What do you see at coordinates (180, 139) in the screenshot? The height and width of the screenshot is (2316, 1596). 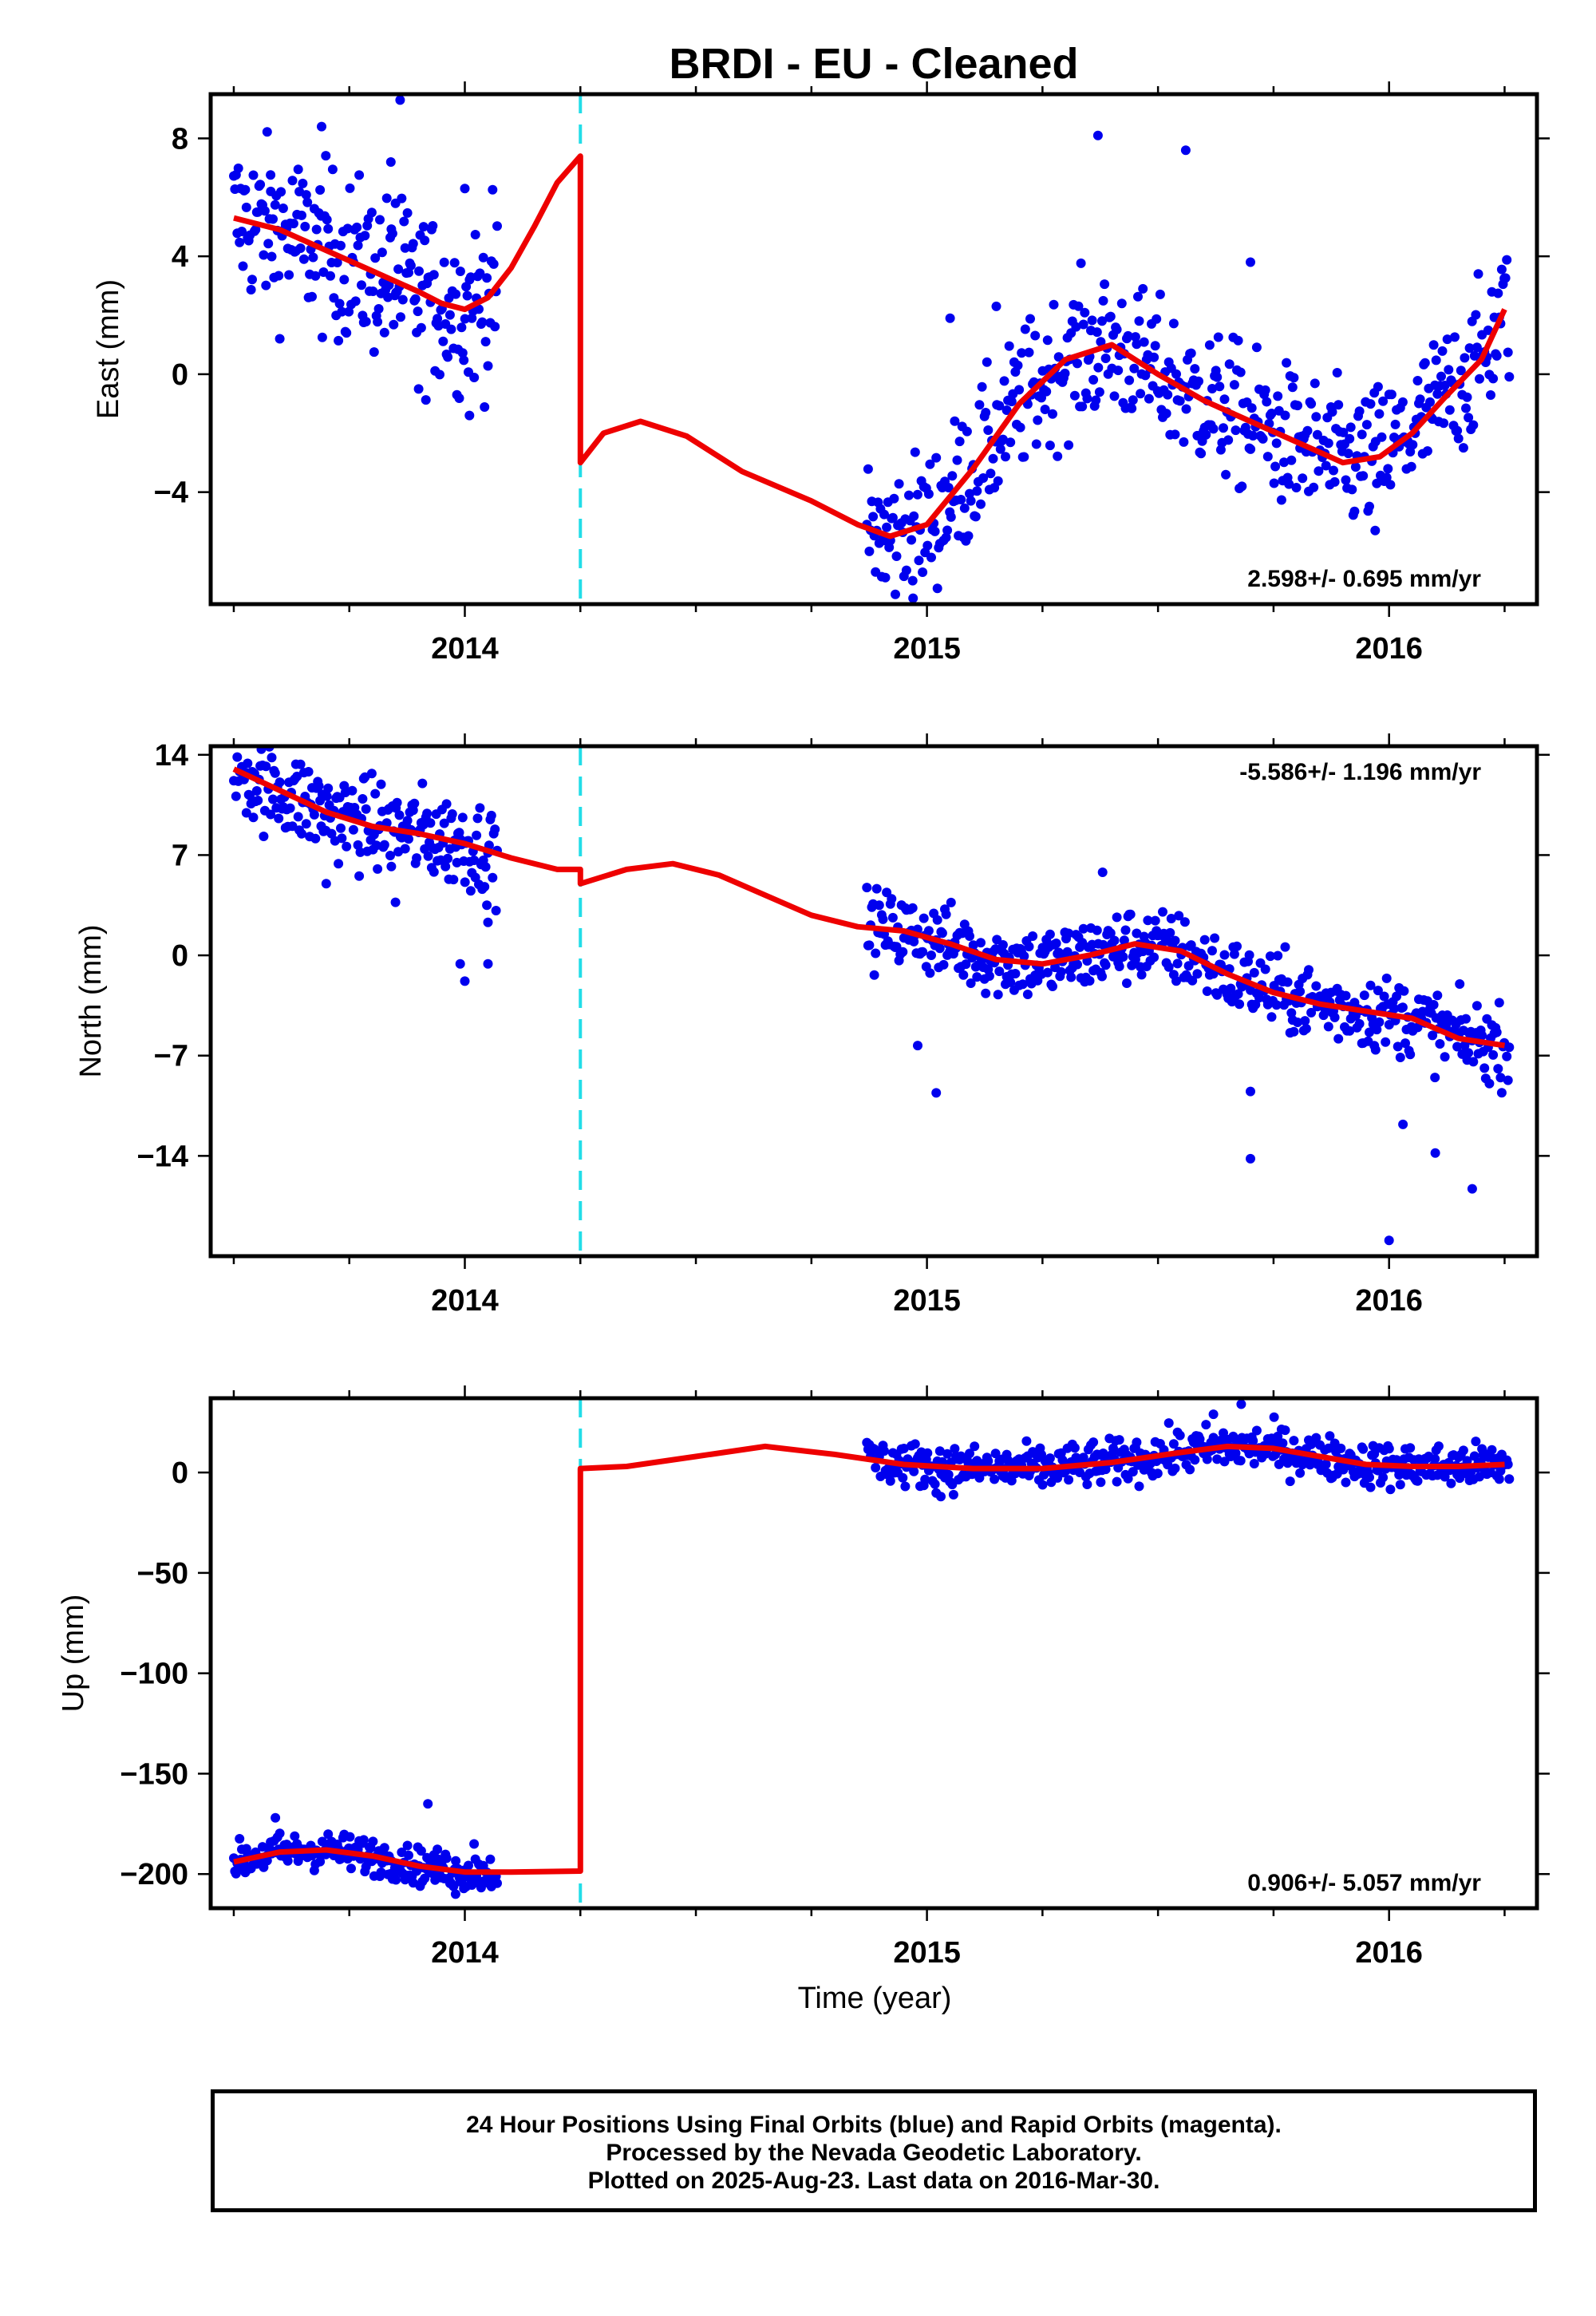 I see `y-tick-label: 8` at bounding box center [180, 139].